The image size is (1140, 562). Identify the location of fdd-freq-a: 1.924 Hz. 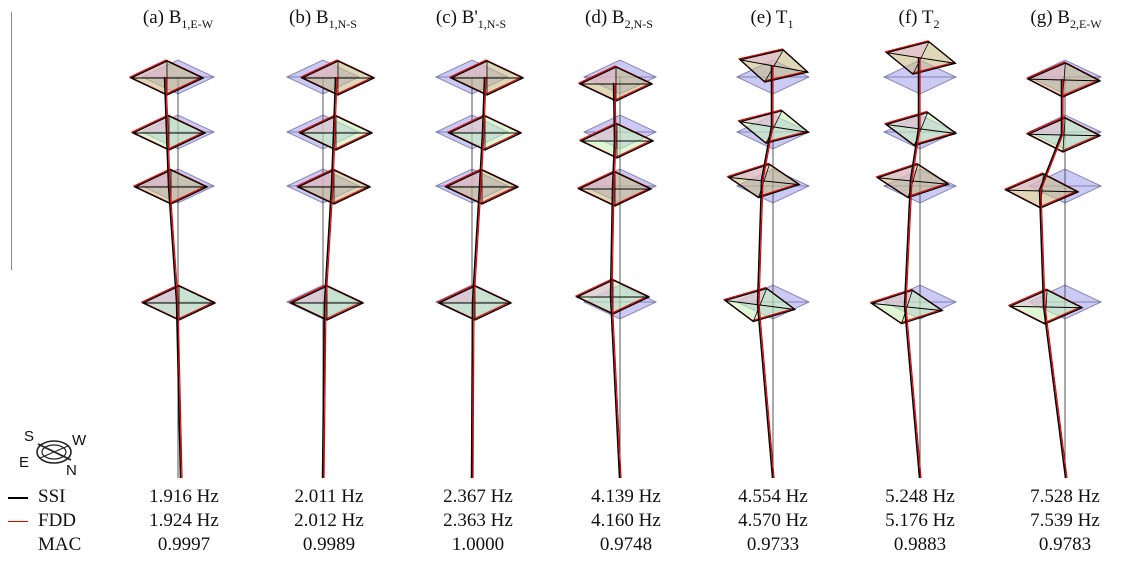
(184, 520).